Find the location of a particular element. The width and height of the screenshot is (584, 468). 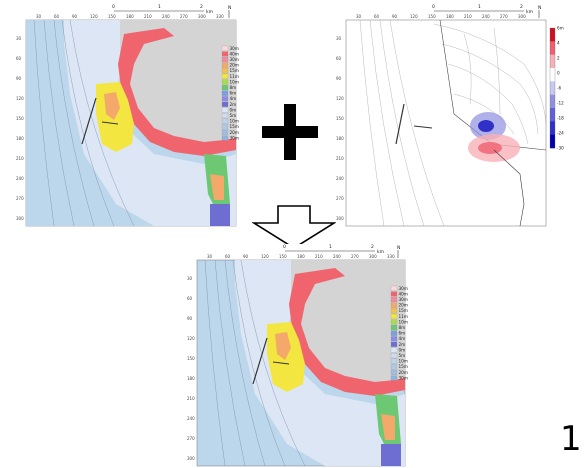

y-tick-label: 270 is located at coordinates (20, 198).